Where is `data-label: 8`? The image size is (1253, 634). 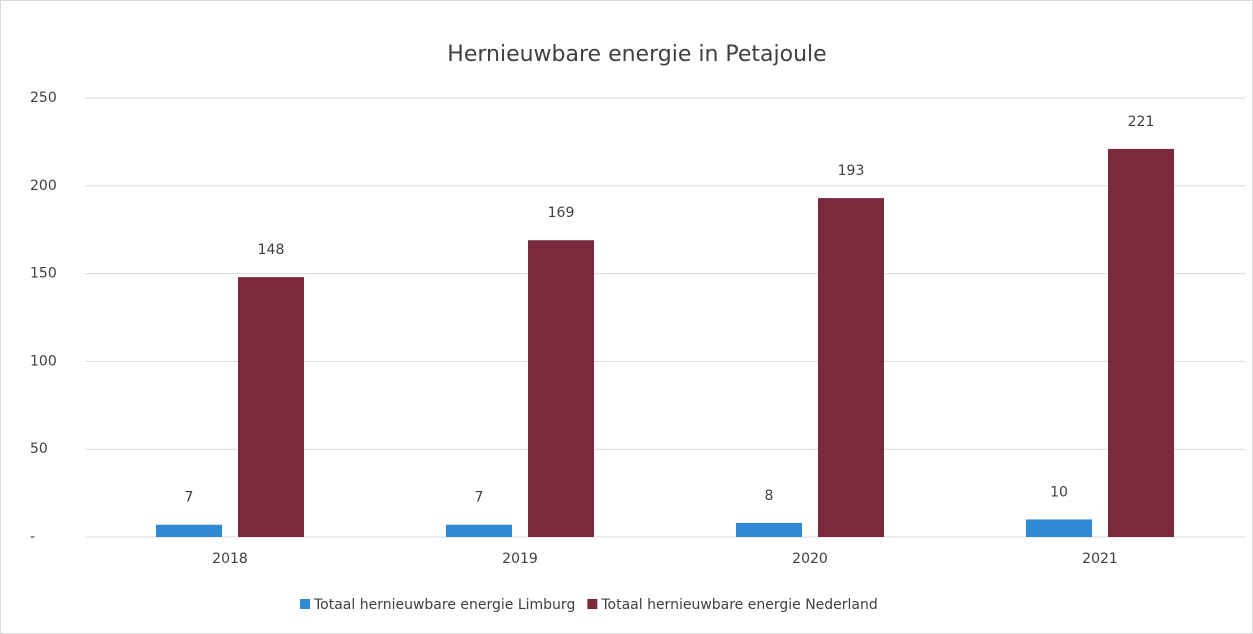
data-label: 8 is located at coordinates (769, 496).